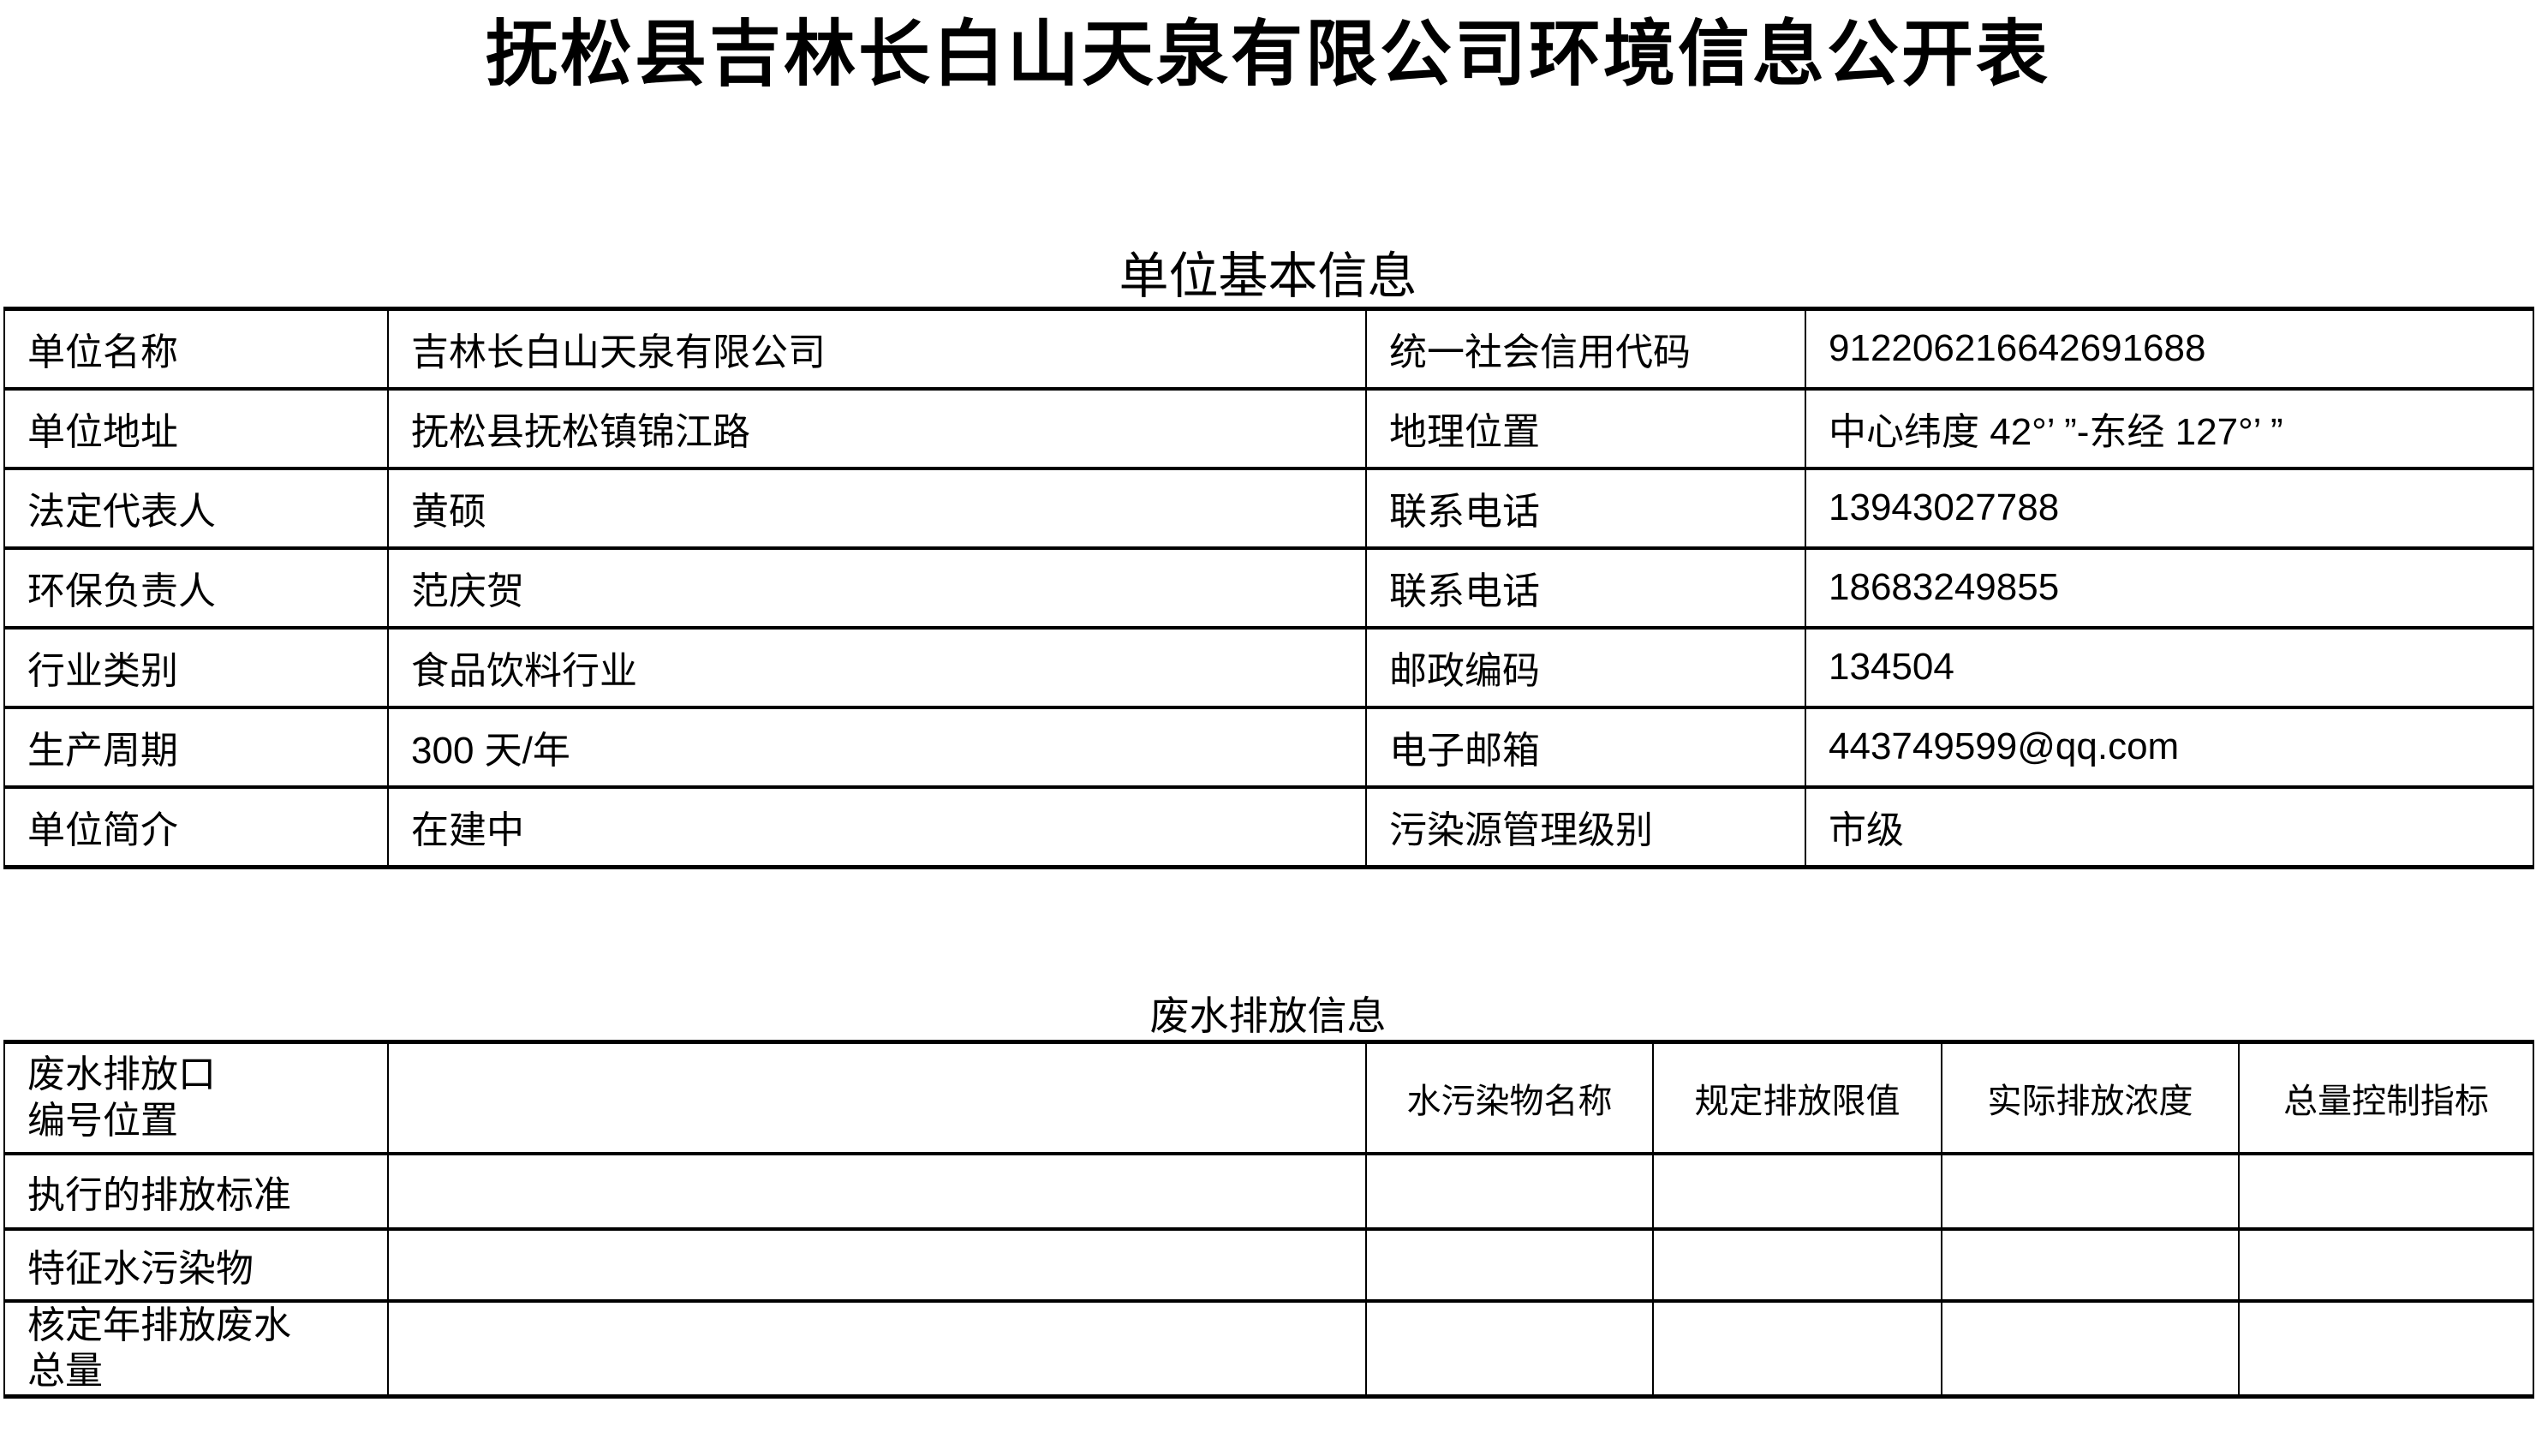 This screenshot has height=1456, width=2536. What do you see at coordinates (2386, 1097) in the screenshot?
I see `column-header-cell: 总量控制指标` at bounding box center [2386, 1097].